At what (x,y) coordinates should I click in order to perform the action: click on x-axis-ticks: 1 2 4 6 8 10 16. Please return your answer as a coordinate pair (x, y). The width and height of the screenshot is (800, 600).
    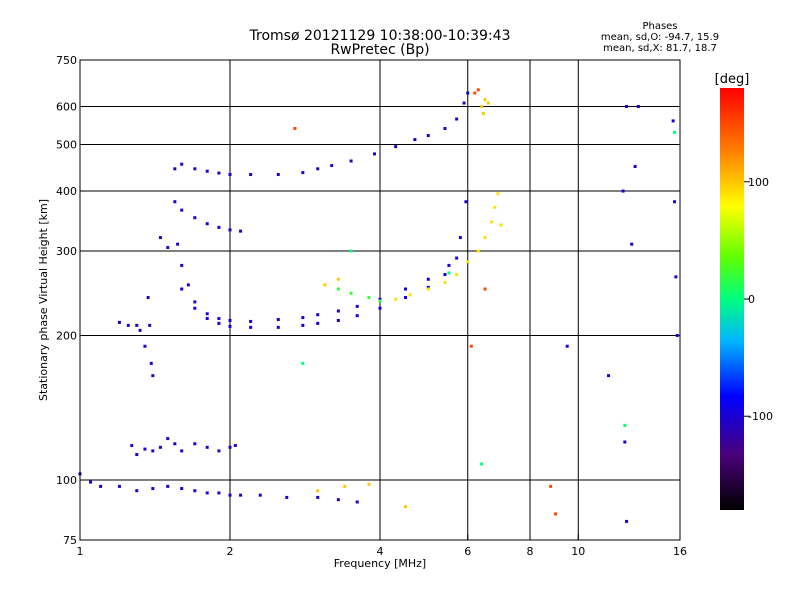
    Looking at the image, I should click on (382, 546).